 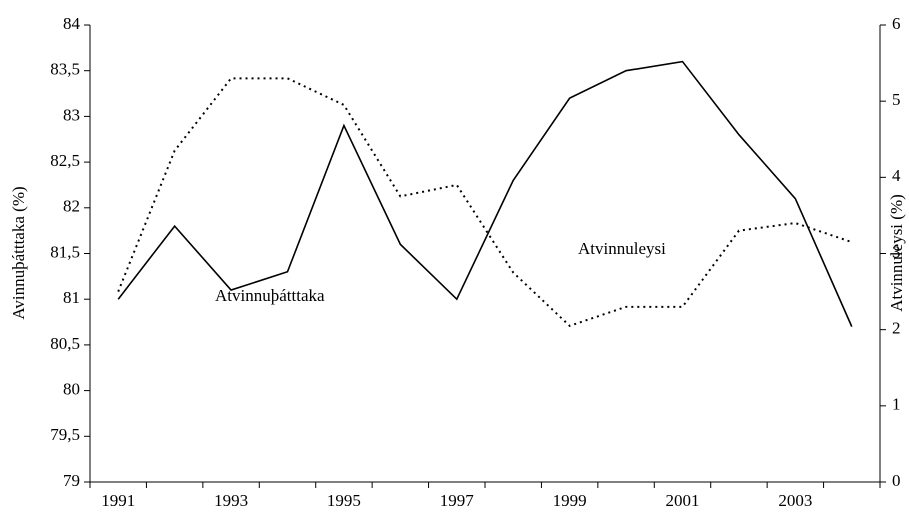 What do you see at coordinates (65, 160) in the screenshot?
I see `y-tick-label: 82,5` at bounding box center [65, 160].